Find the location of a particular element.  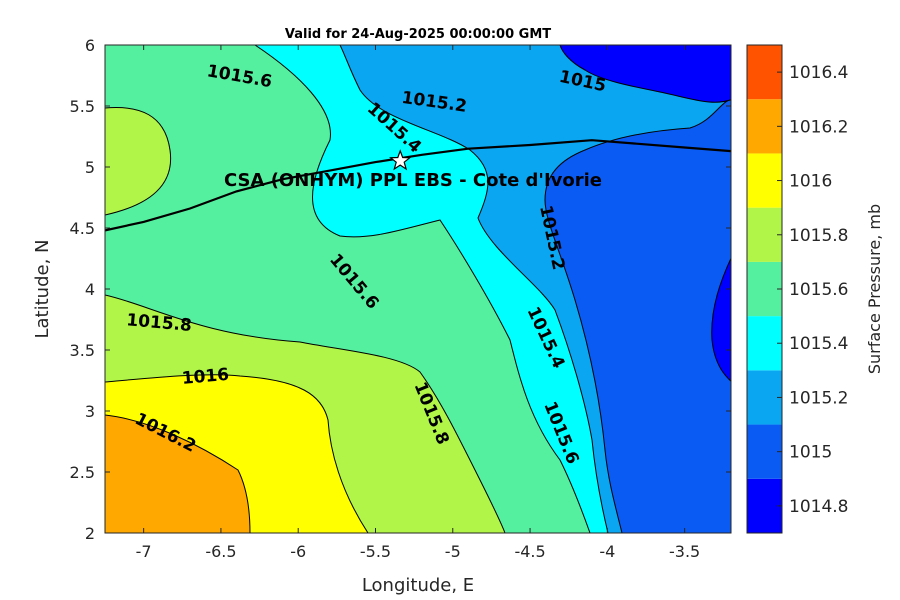

y-tick-label: 2 is located at coordinates (90, 533).